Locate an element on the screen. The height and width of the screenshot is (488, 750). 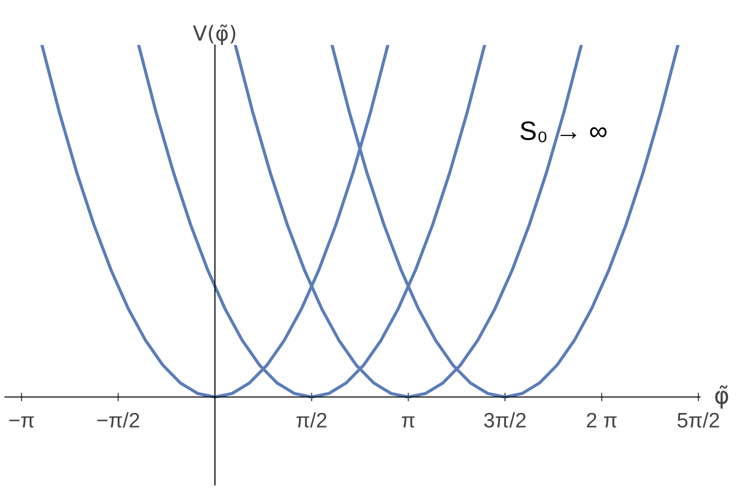
annotation: S₀ → ∞ is located at coordinates (563, 131).